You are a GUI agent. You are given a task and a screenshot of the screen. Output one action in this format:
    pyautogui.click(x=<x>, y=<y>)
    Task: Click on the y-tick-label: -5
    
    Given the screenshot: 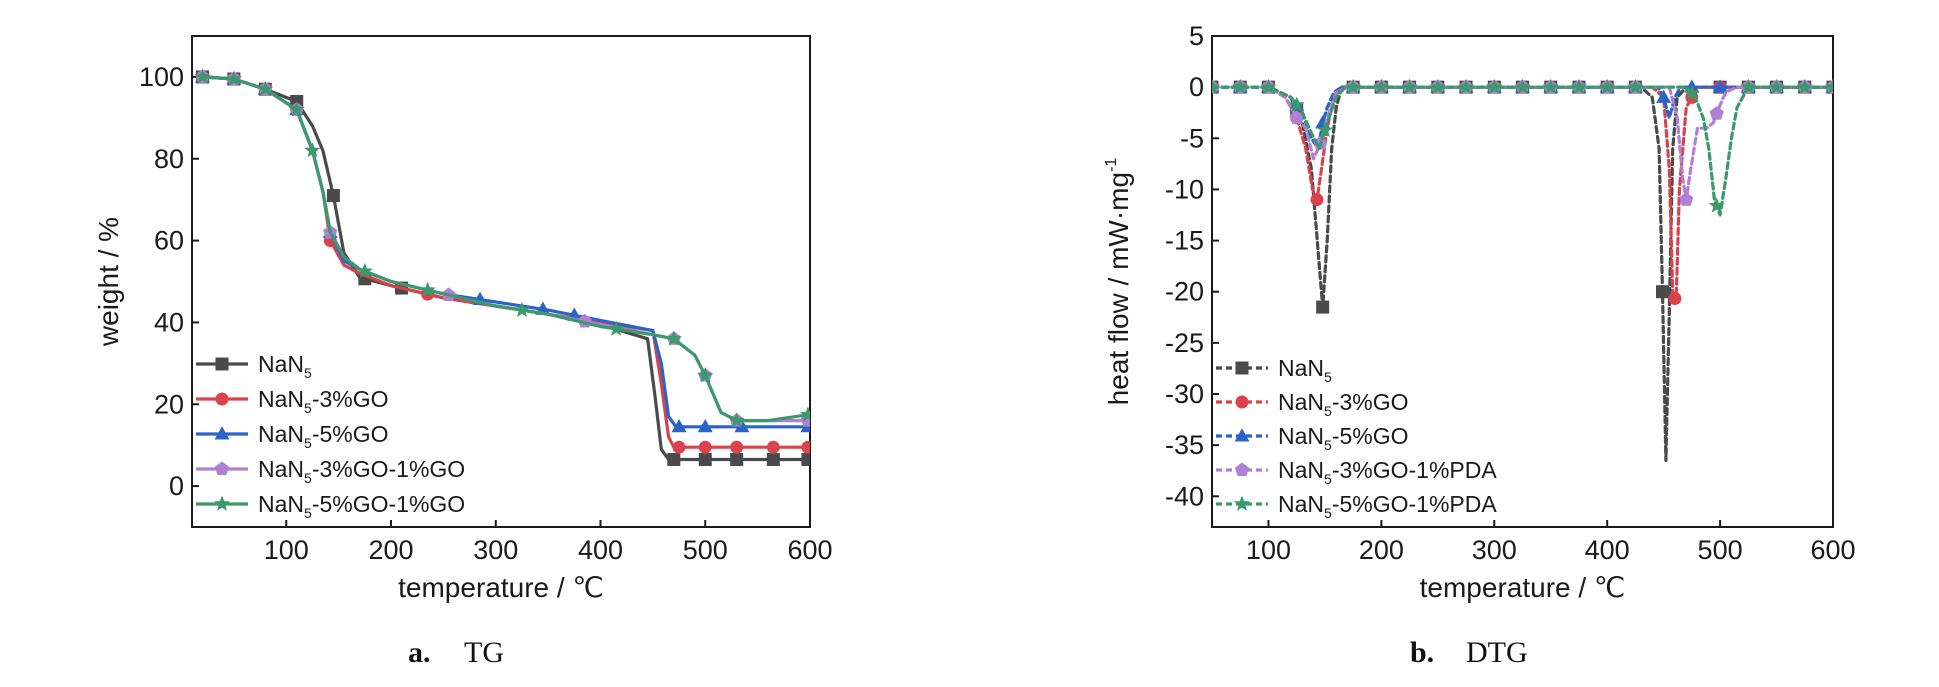 What is the action you would take?
    pyautogui.click(x=1192, y=138)
    